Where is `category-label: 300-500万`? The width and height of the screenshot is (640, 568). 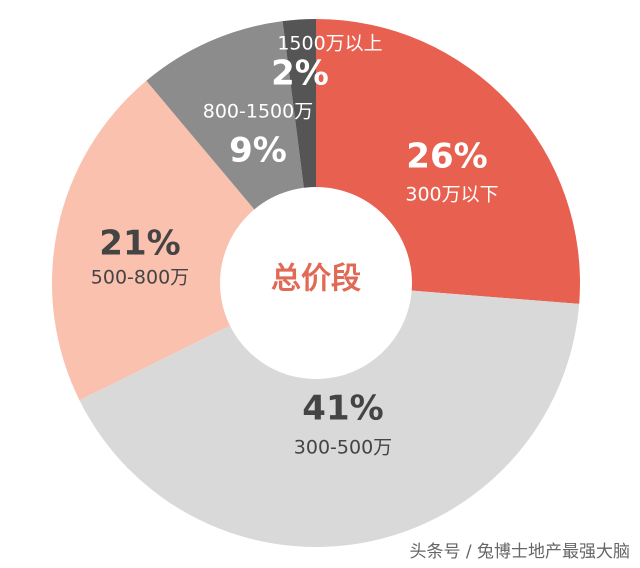 category-label: 300-500万 is located at coordinates (343, 448).